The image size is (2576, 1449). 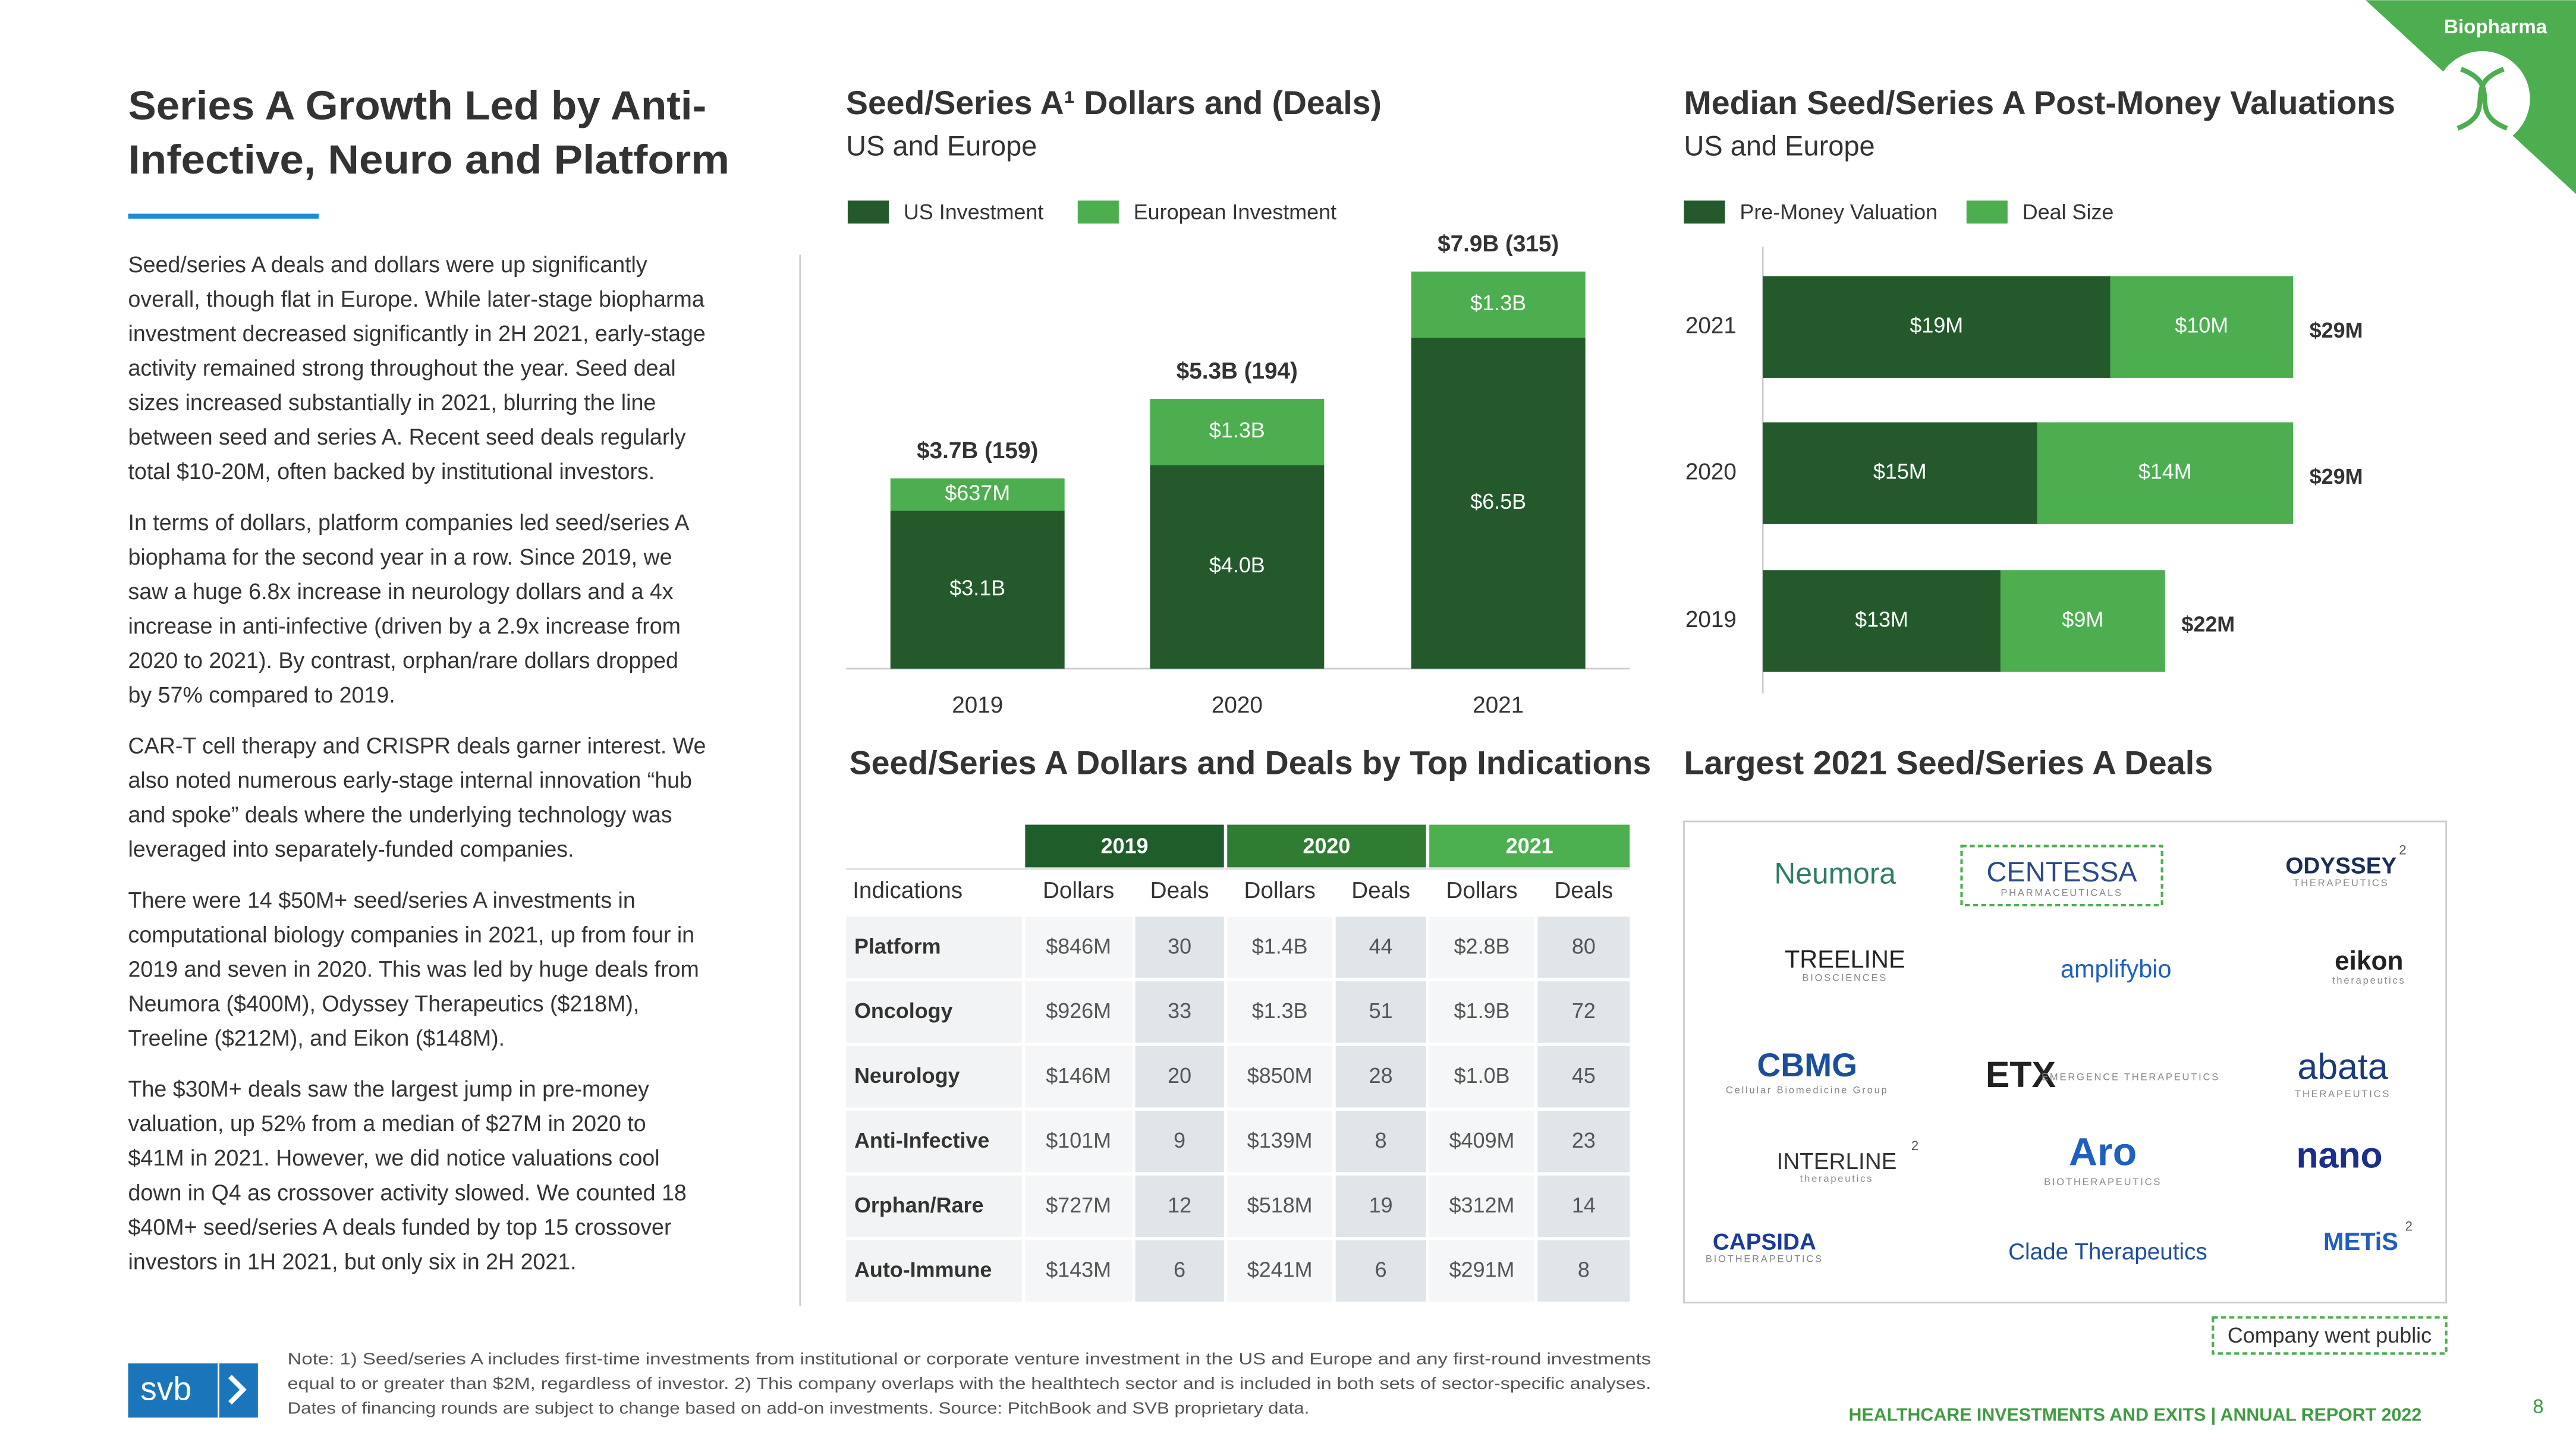 What do you see at coordinates (2107, 1252) in the screenshot?
I see `logo-name: Clade Therapeutics` at bounding box center [2107, 1252].